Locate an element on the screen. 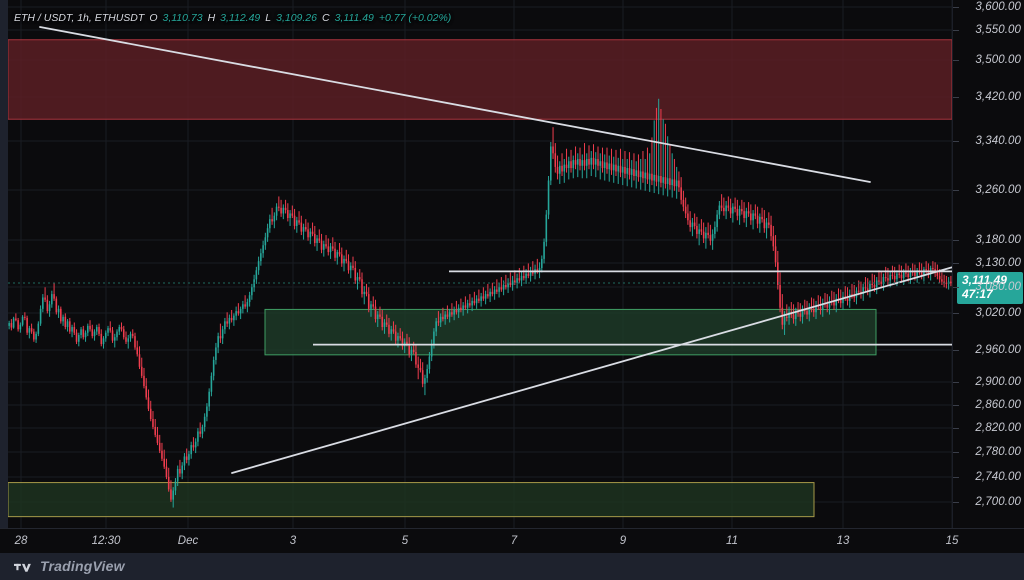 The width and height of the screenshot is (1024, 580). legend-symbol: ETH / USDT, 1h, ETHUSDT is located at coordinates (79, 18).